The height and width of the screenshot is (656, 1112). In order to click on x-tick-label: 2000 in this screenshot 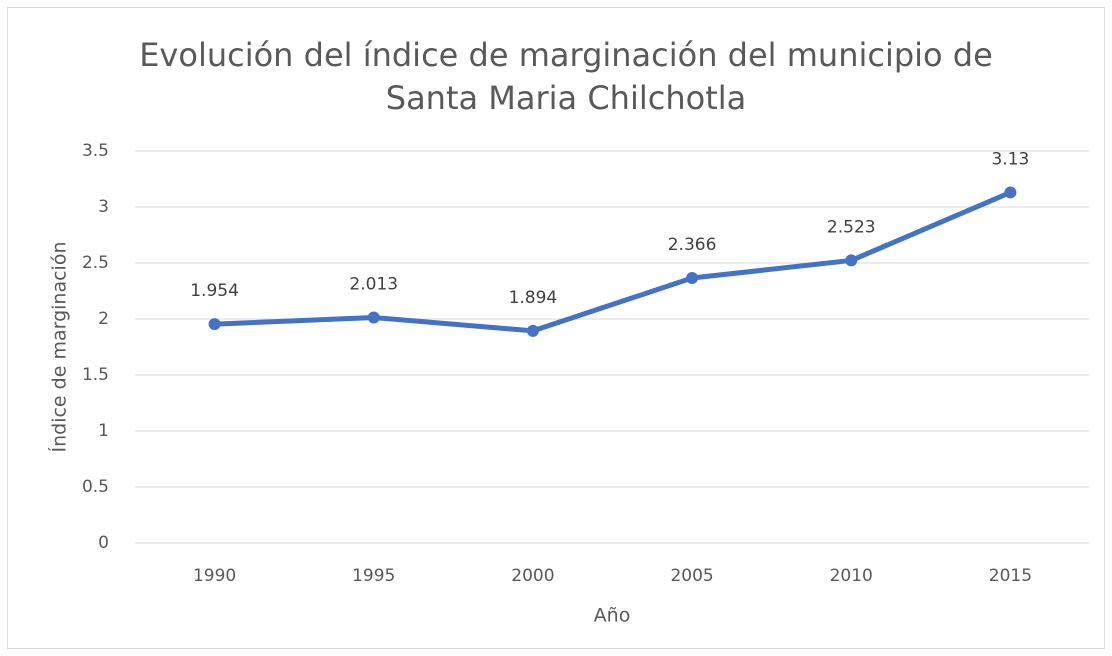, I will do `click(532, 576)`.